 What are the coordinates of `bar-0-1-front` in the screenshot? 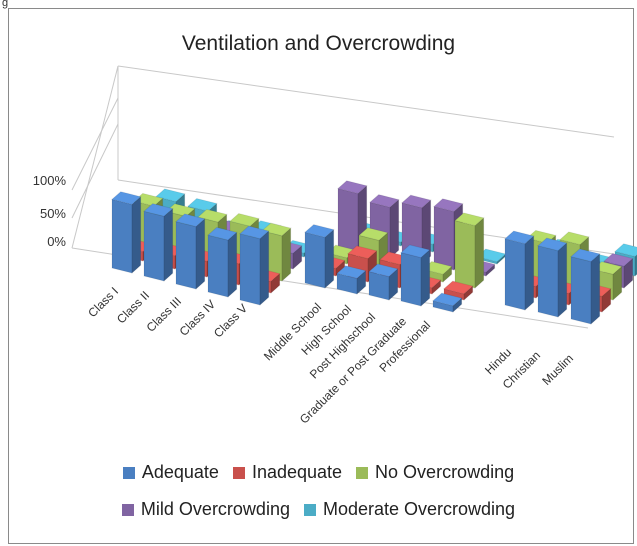 It's located at (154, 246).